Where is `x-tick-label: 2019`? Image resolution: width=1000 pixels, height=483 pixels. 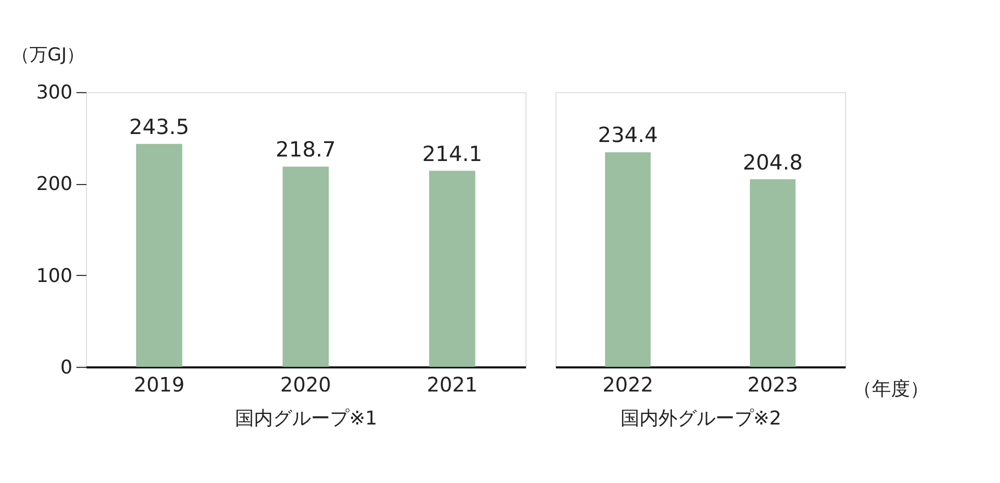
x-tick-label: 2019 is located at coordinates (159, 384).